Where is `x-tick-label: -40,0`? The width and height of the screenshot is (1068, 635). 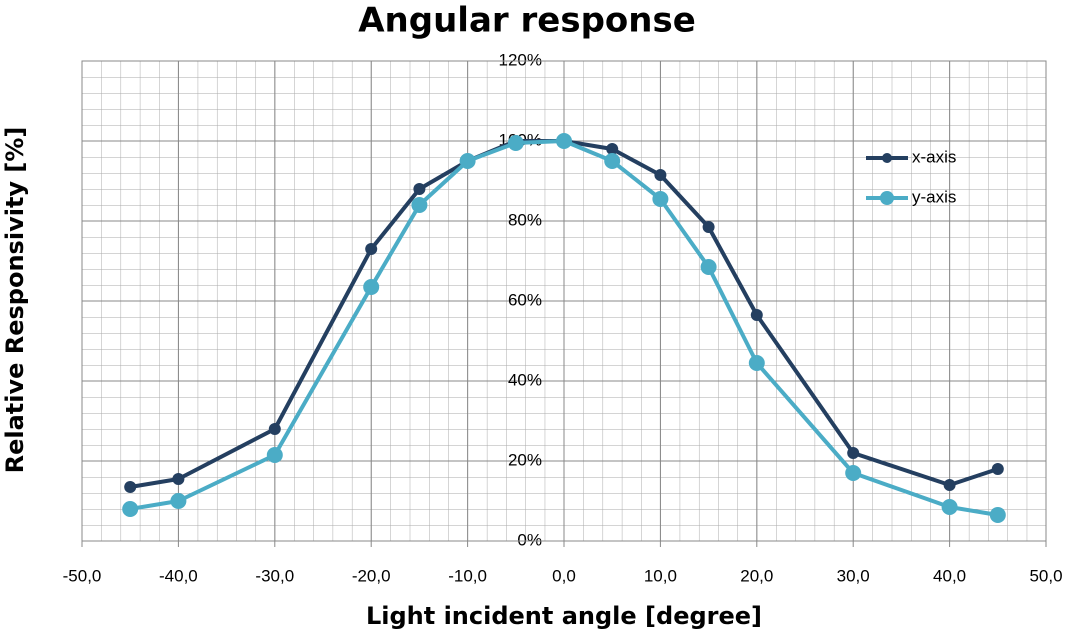
x-tick-label: -40,0 is located at coordinates (178, 575).